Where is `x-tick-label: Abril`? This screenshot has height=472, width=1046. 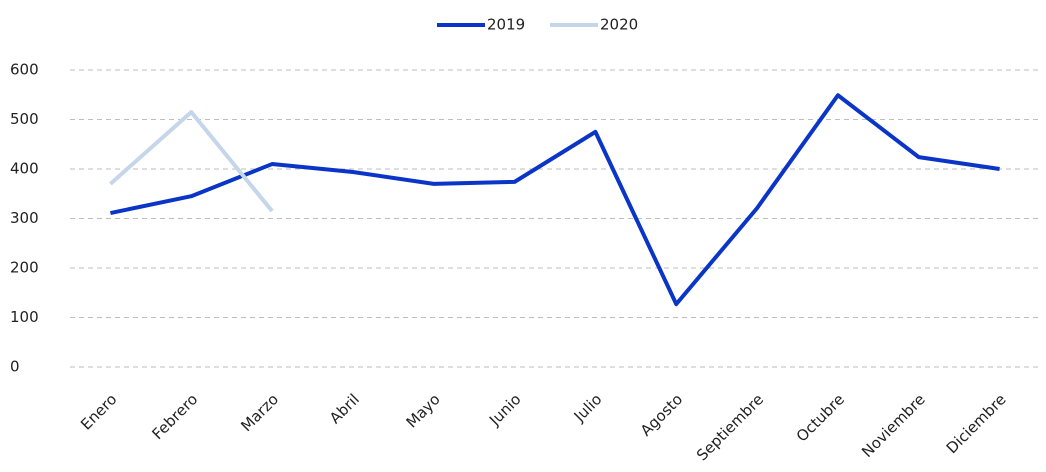 x-tick-label: Abril is located at coordinates (344, 408).